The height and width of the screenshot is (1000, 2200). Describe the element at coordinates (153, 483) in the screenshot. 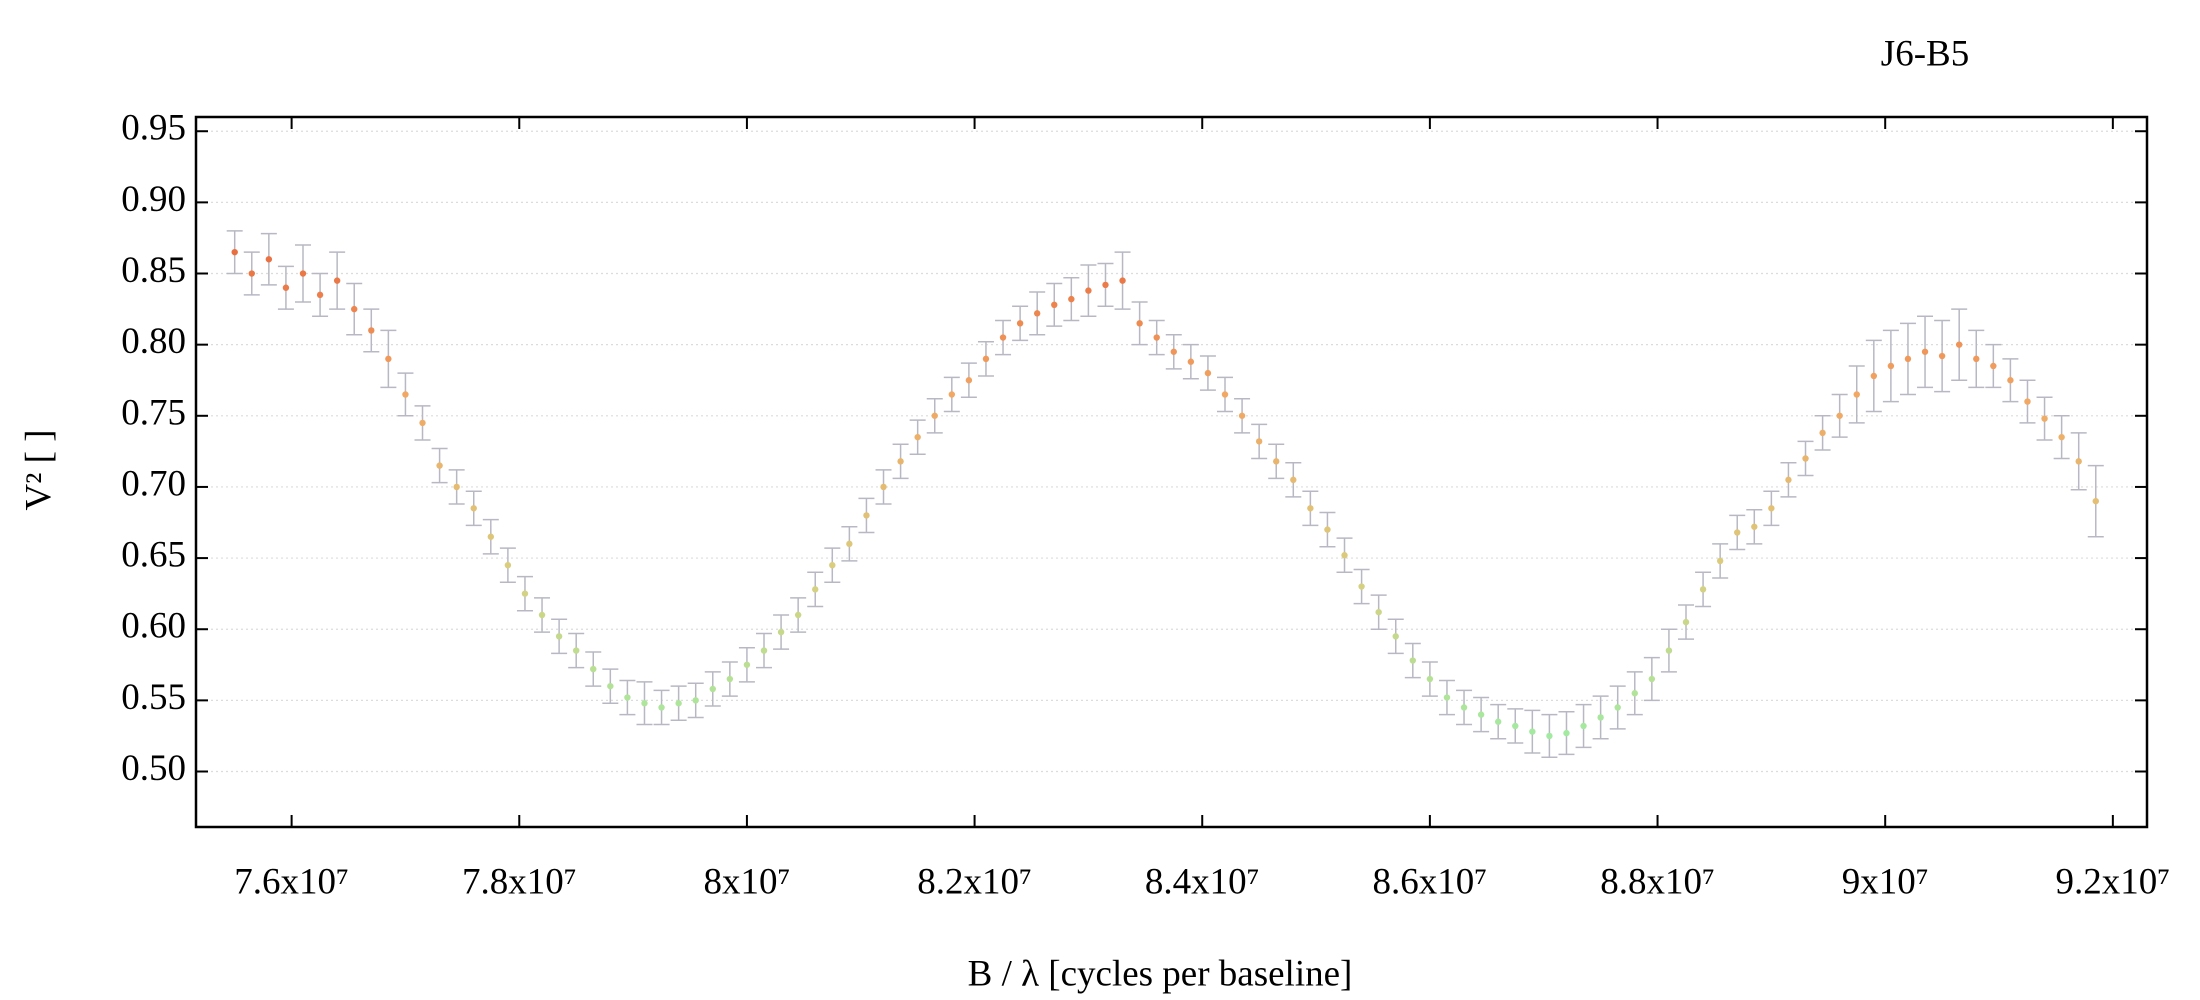

I see `y-tick-label: 0.70` at that location.